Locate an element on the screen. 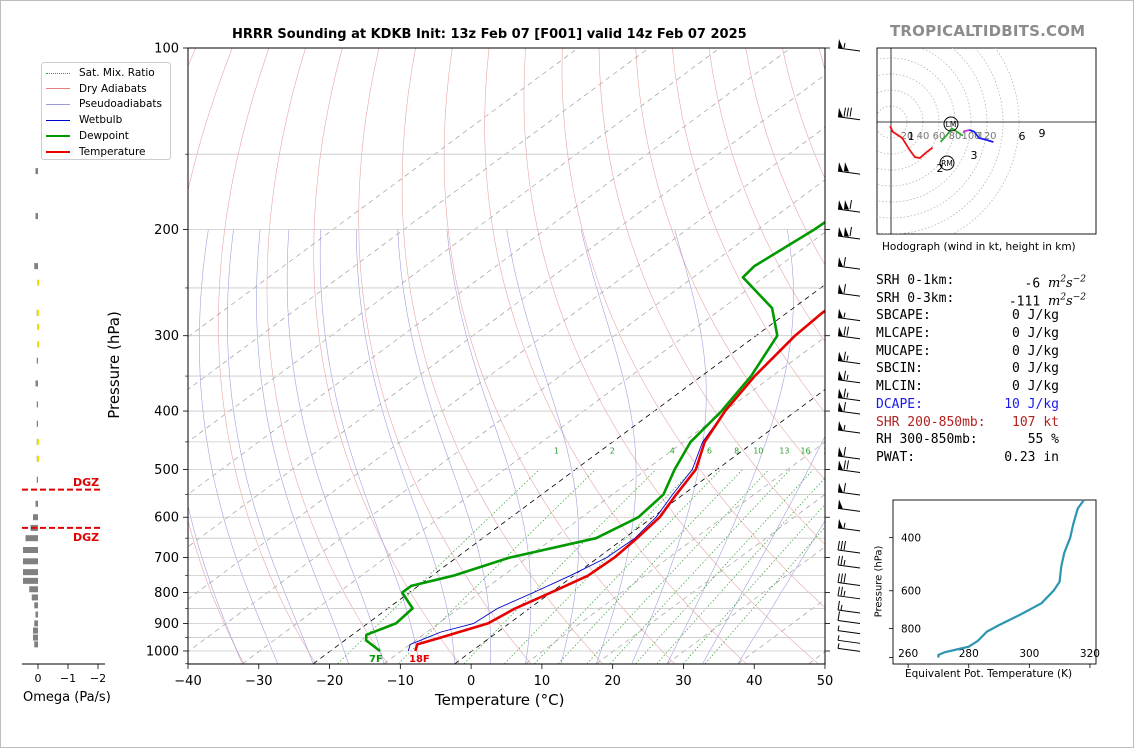  y-tick-label: 800 is located at coordinates (166, 593).